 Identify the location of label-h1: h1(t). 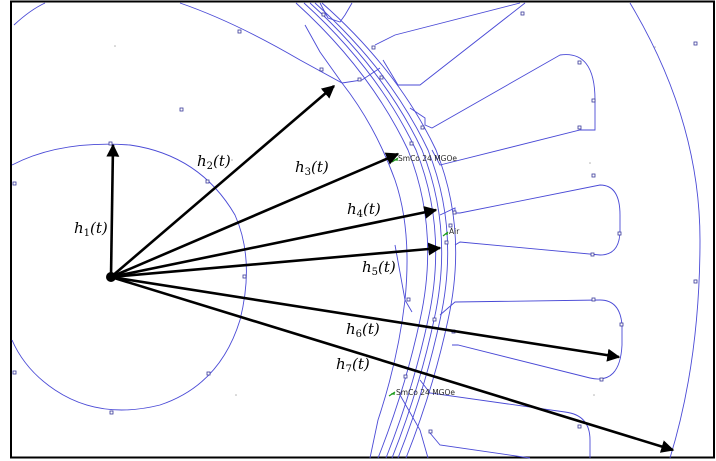
(91, 229).